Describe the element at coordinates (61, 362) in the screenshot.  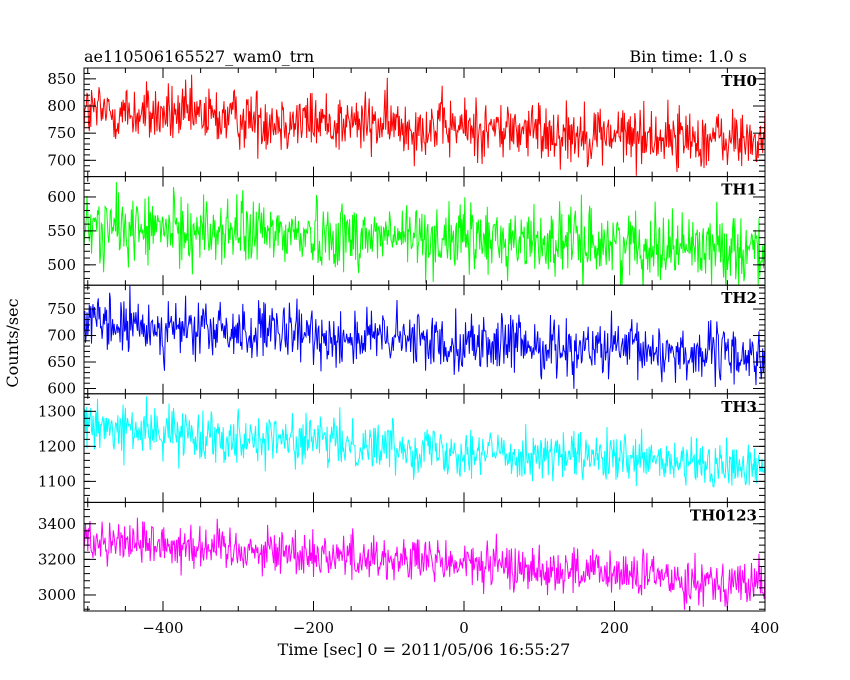
I see `y-tick-label: 650` at that location.